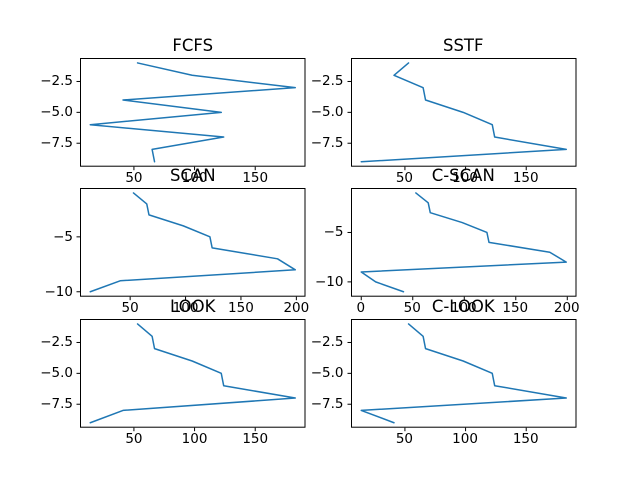  I want to click on line-plot-sstf, so click(461, 113).